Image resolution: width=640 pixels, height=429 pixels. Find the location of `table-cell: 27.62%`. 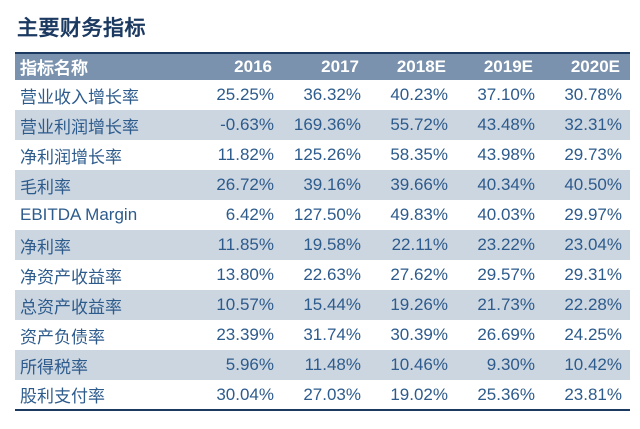

table-cell: 27.62% is located at coordinates (419, 274).